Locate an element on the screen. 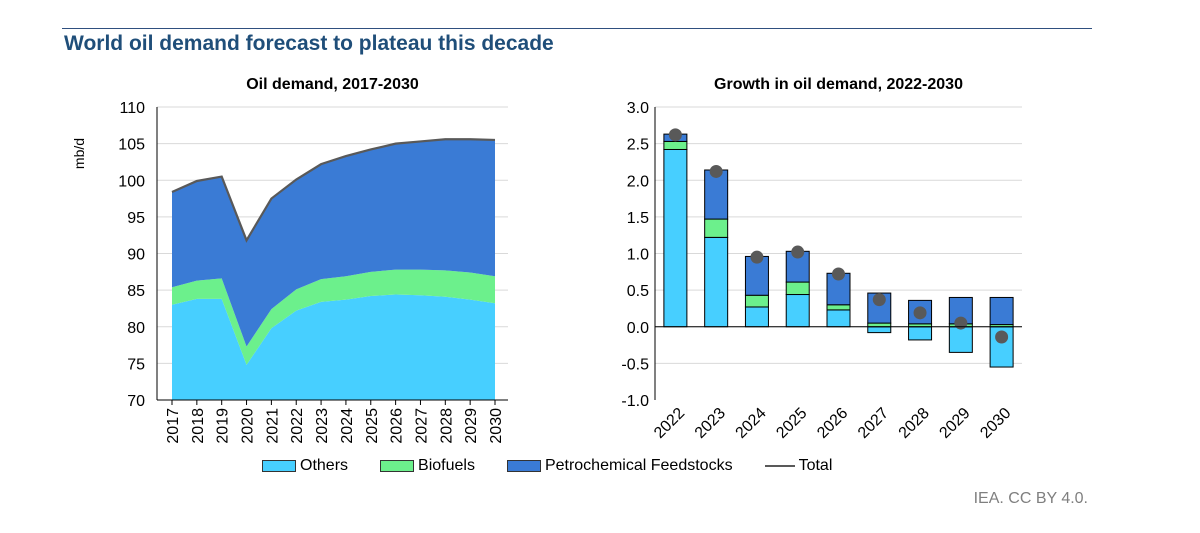 The height and width of the screenshot is (533, 1200). left-y-tick-label: 80 is located at coordinates (136, 328).